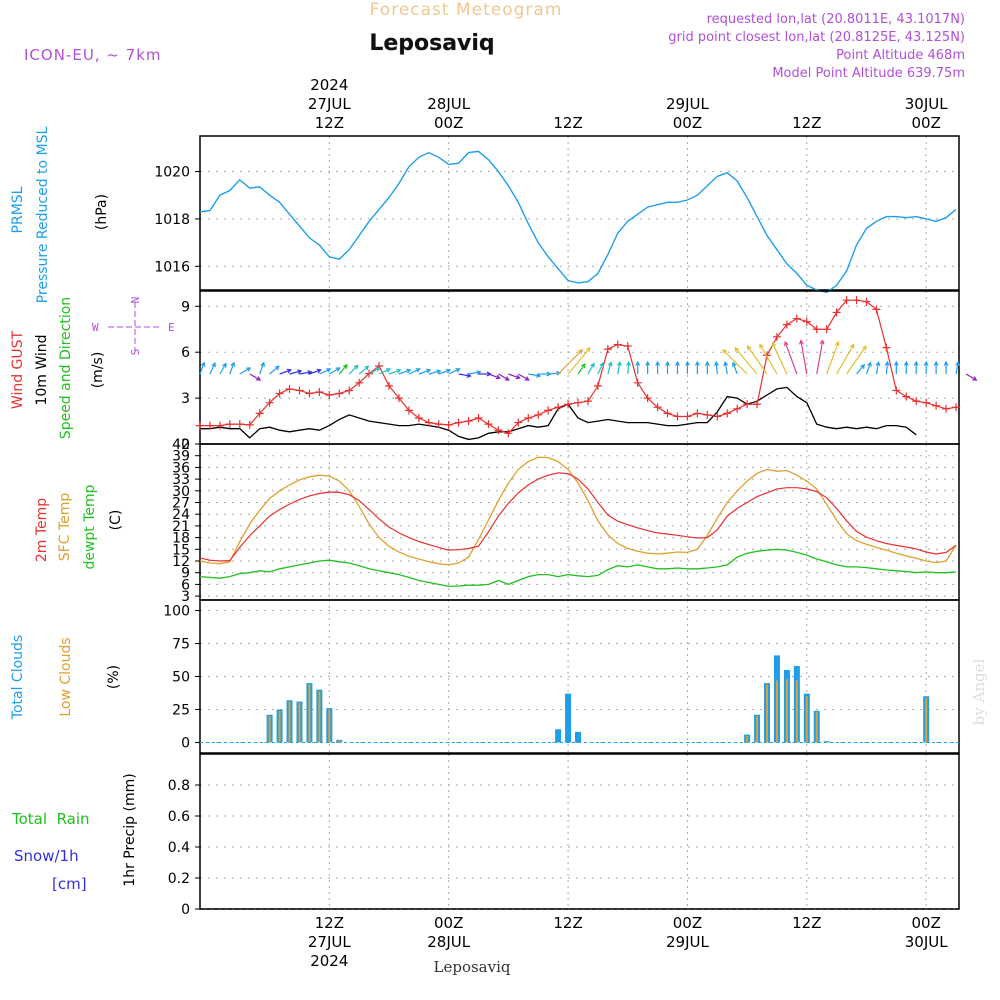  I want to click on time-tick-label: 29JUL, so click(687, 104).